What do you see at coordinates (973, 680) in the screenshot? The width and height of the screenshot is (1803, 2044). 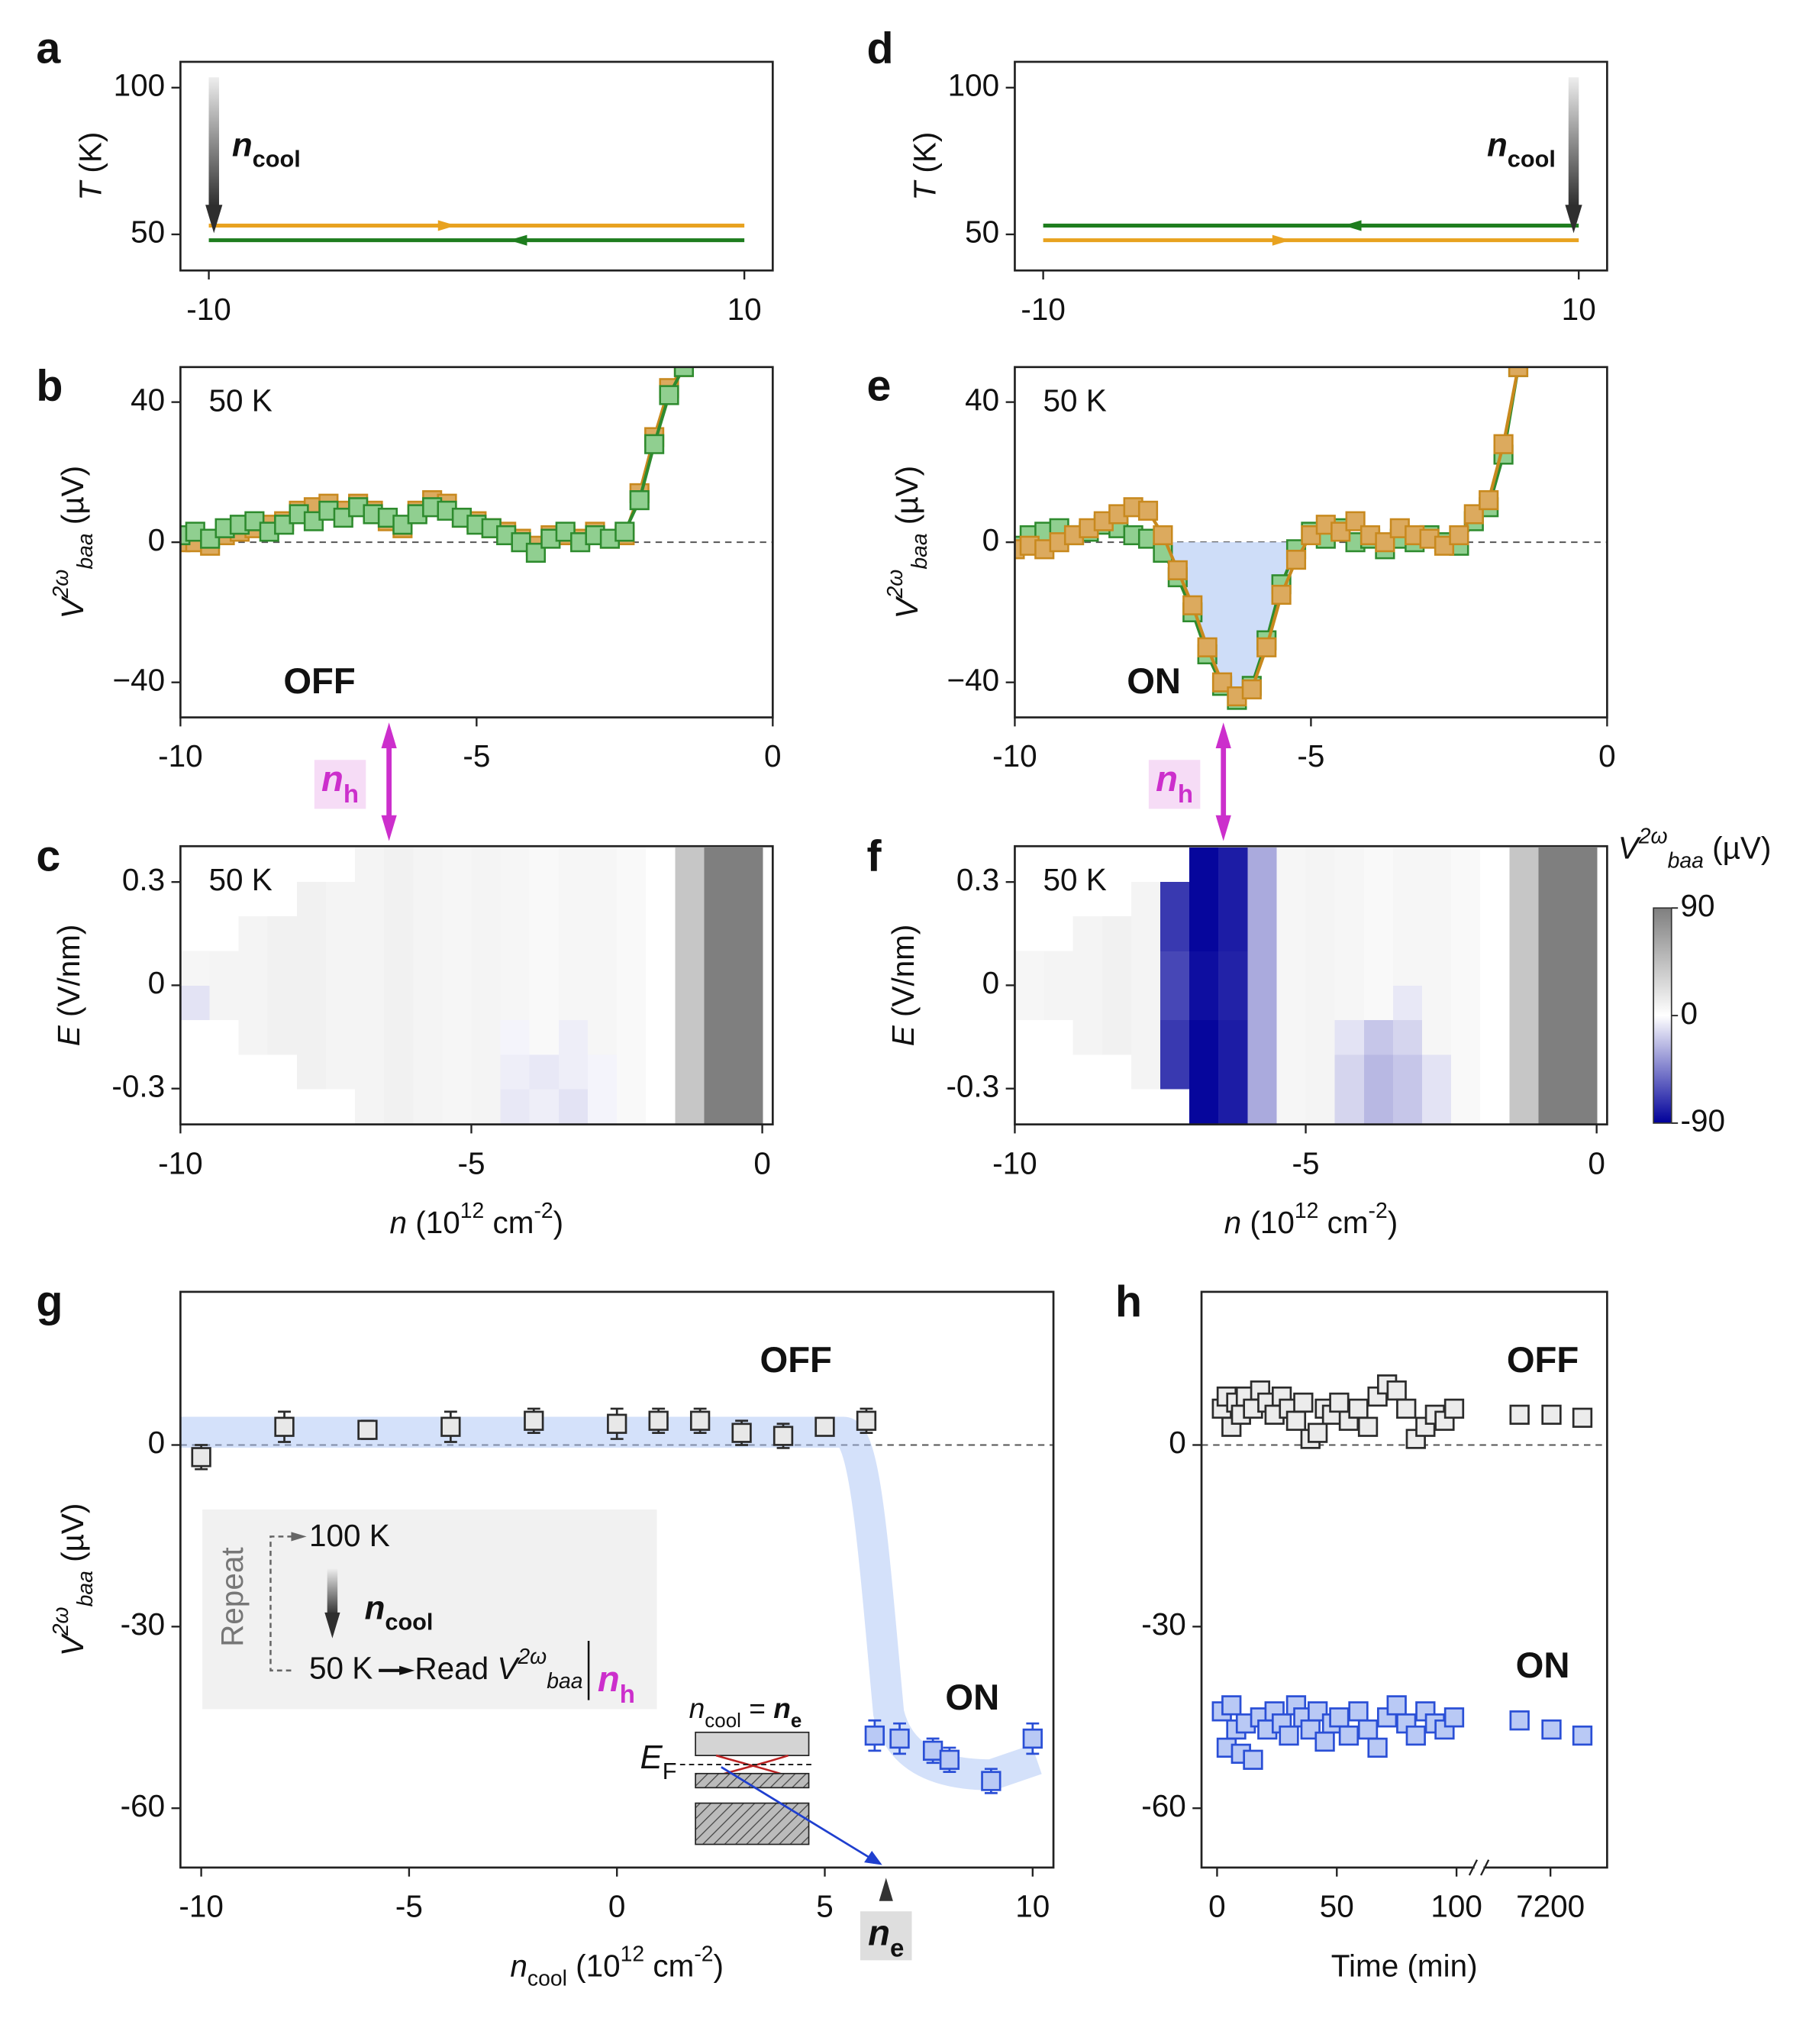 I see `y-tick-label: −40` at bounding box center [973, 680].